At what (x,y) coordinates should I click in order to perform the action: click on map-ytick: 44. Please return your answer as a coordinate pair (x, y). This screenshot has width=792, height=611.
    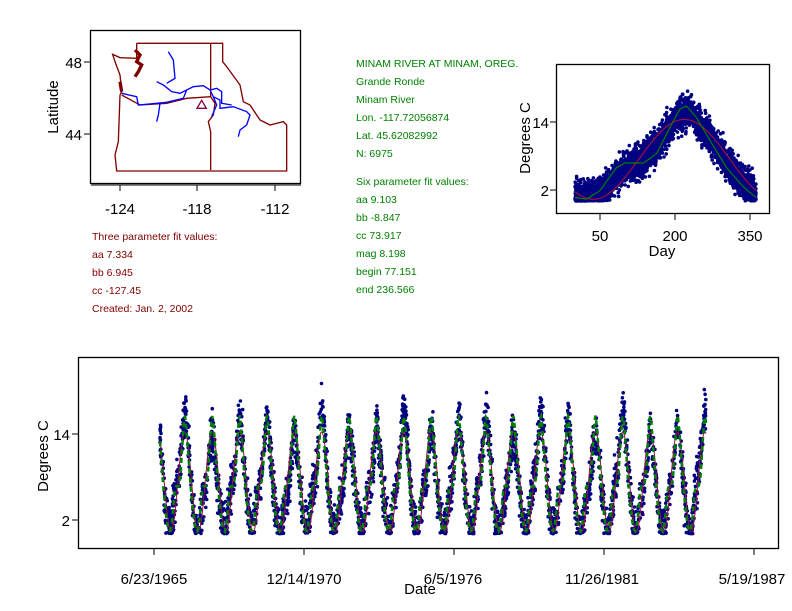
    Looking at the image, I should click on (73, 135).